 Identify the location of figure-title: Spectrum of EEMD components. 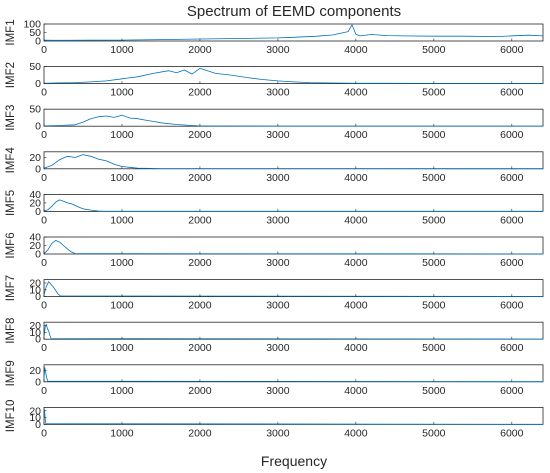
(294, 11).